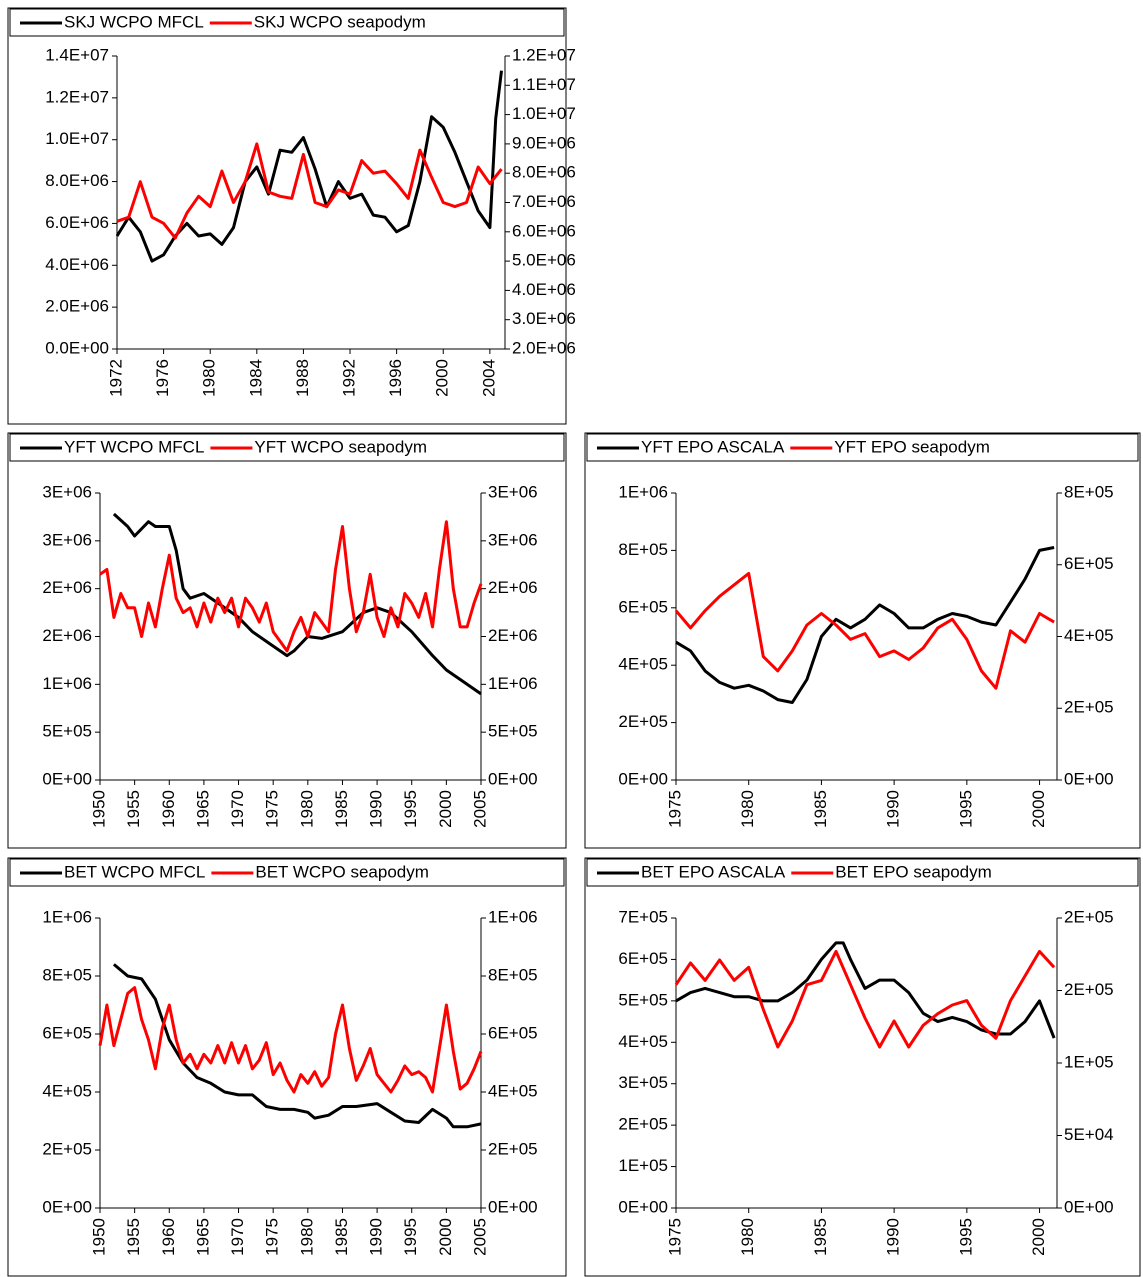  Describe the element at coordinates (134, 446) in the screenshot. I see `legend-label: YFT WCPO MFCL` at that location.